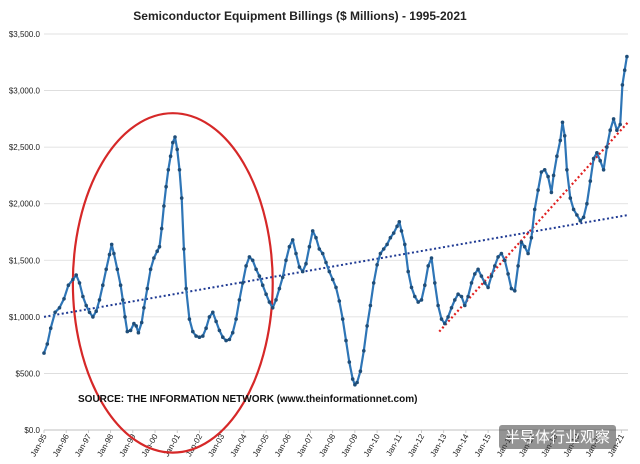  What do you see at coordinates (25, 34) in the screenshot?
I see `y-tick-label: $3,500.0` at bounding box center [25, 34].